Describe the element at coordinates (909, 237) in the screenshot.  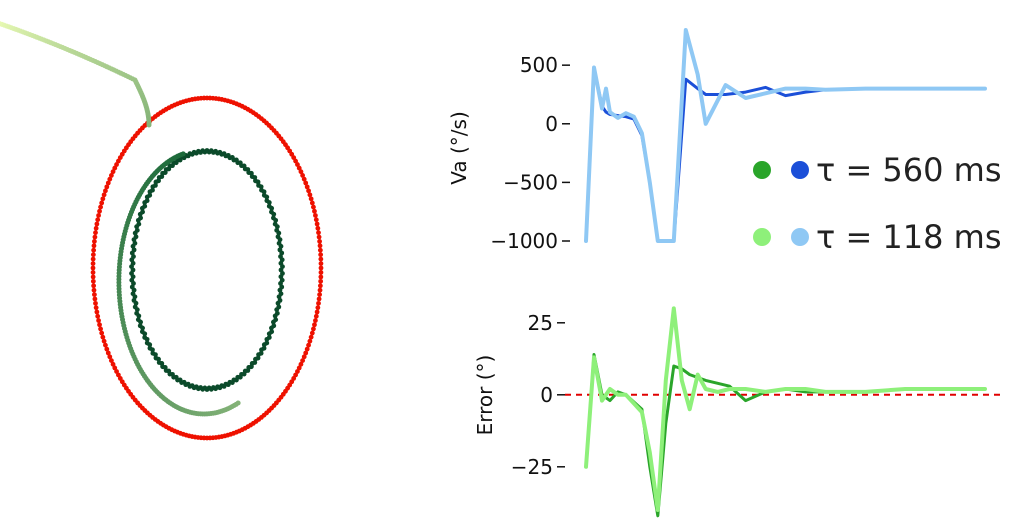
I see `legend-label-118: τ = 118 ms` at that location.